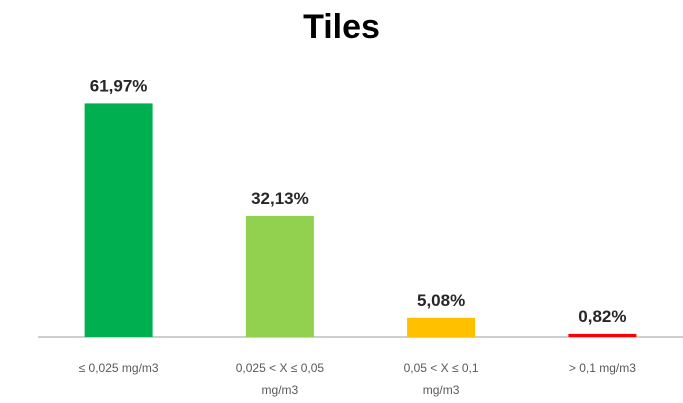 The height and width of the screenshot is (403, 683). Describe the element at coordinates (602, 368) in the screenshot. I see `x-tick-label-4: > 0,1 mg/m3` at that location.